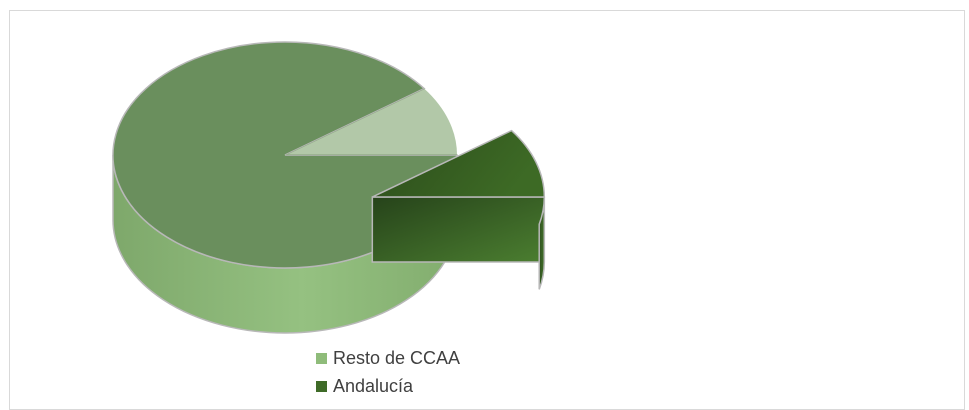  Describe the element at coordinates (397, 357) in the screenshot. I see `legend-label-resto: Resto de CCAA` at that location.